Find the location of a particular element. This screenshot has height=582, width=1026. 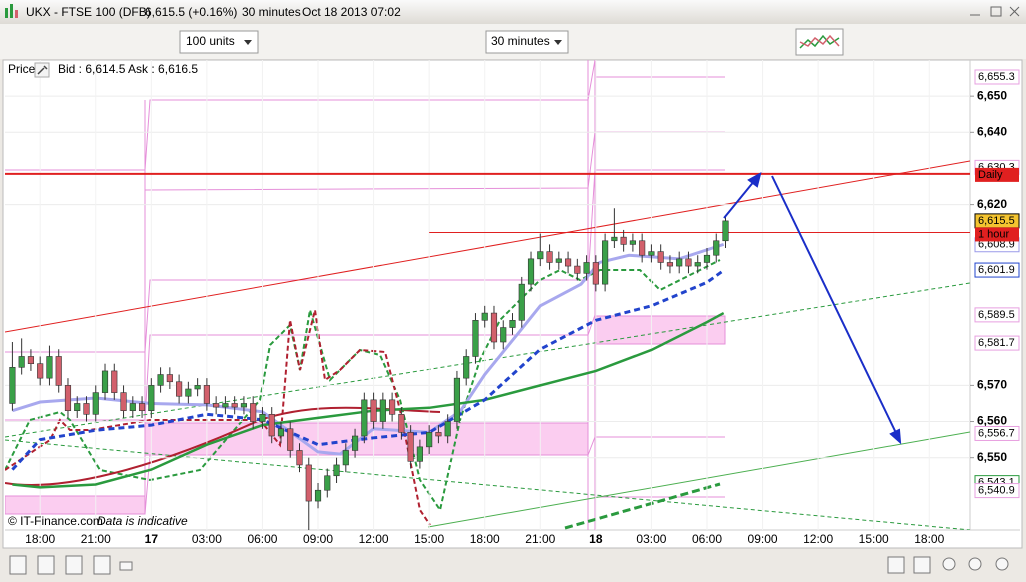

price-tag-label: 6,556.7 is located at coordinates (996, 433).